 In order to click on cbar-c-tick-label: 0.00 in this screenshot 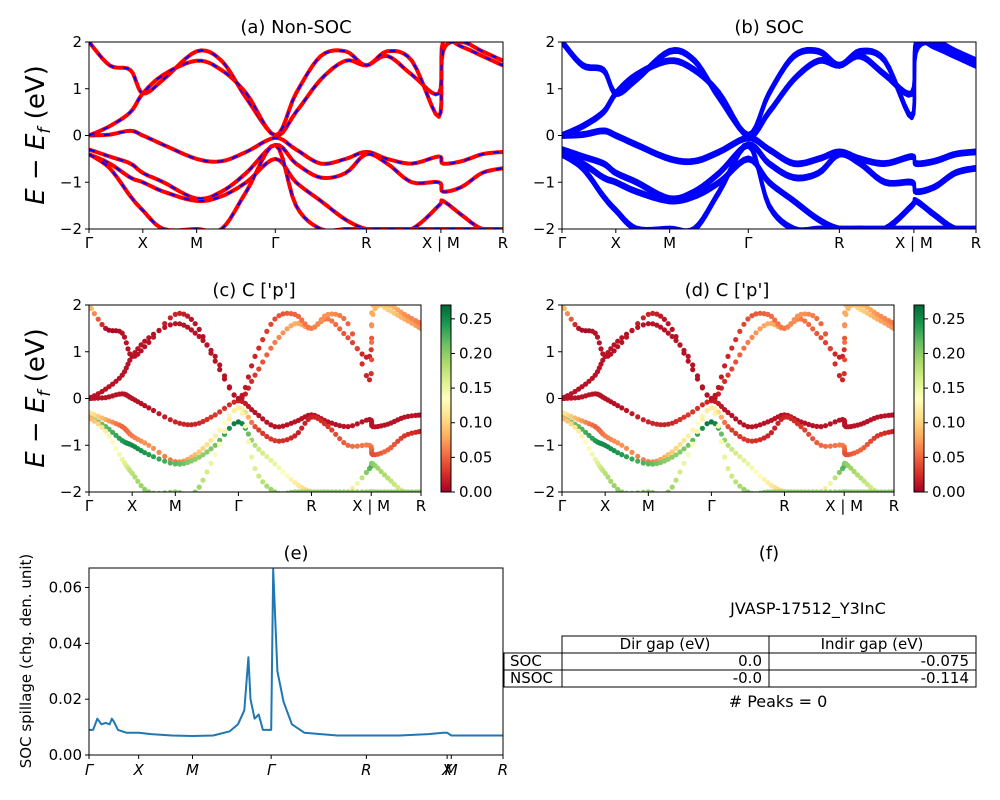, I will do `click(475, 492)`.